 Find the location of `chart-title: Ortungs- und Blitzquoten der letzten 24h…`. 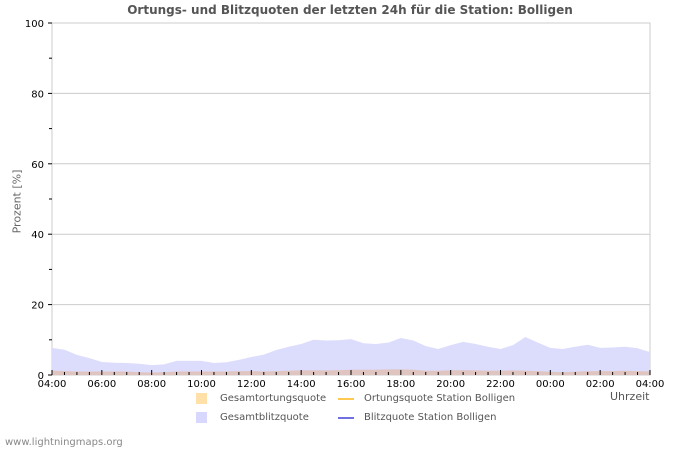

chart-title: Ortungs- und Blitzquoten der letzten 24h… is located at coordinates (350, 10).